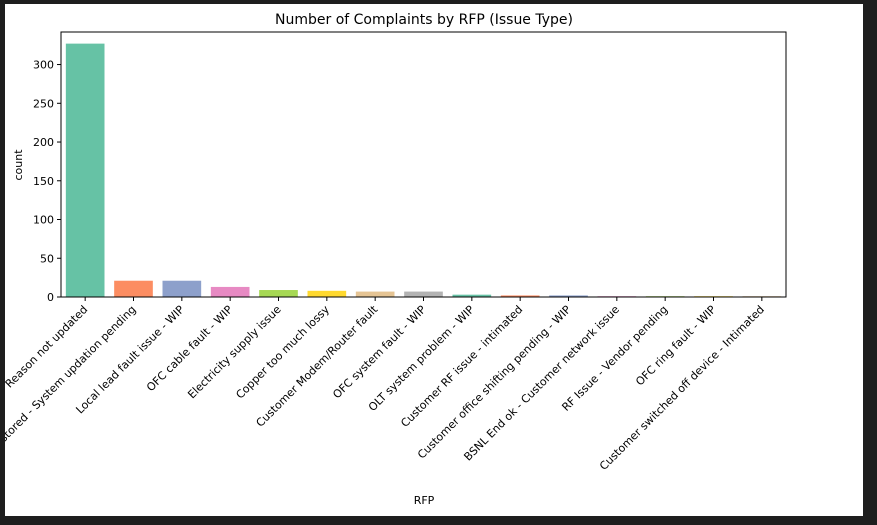 This screenshot has height=525, width=877. Describe the element at coordinates (676, 346) in the screenshot. I see `x-tick-label: OFC ring fault - WIP` at that location.